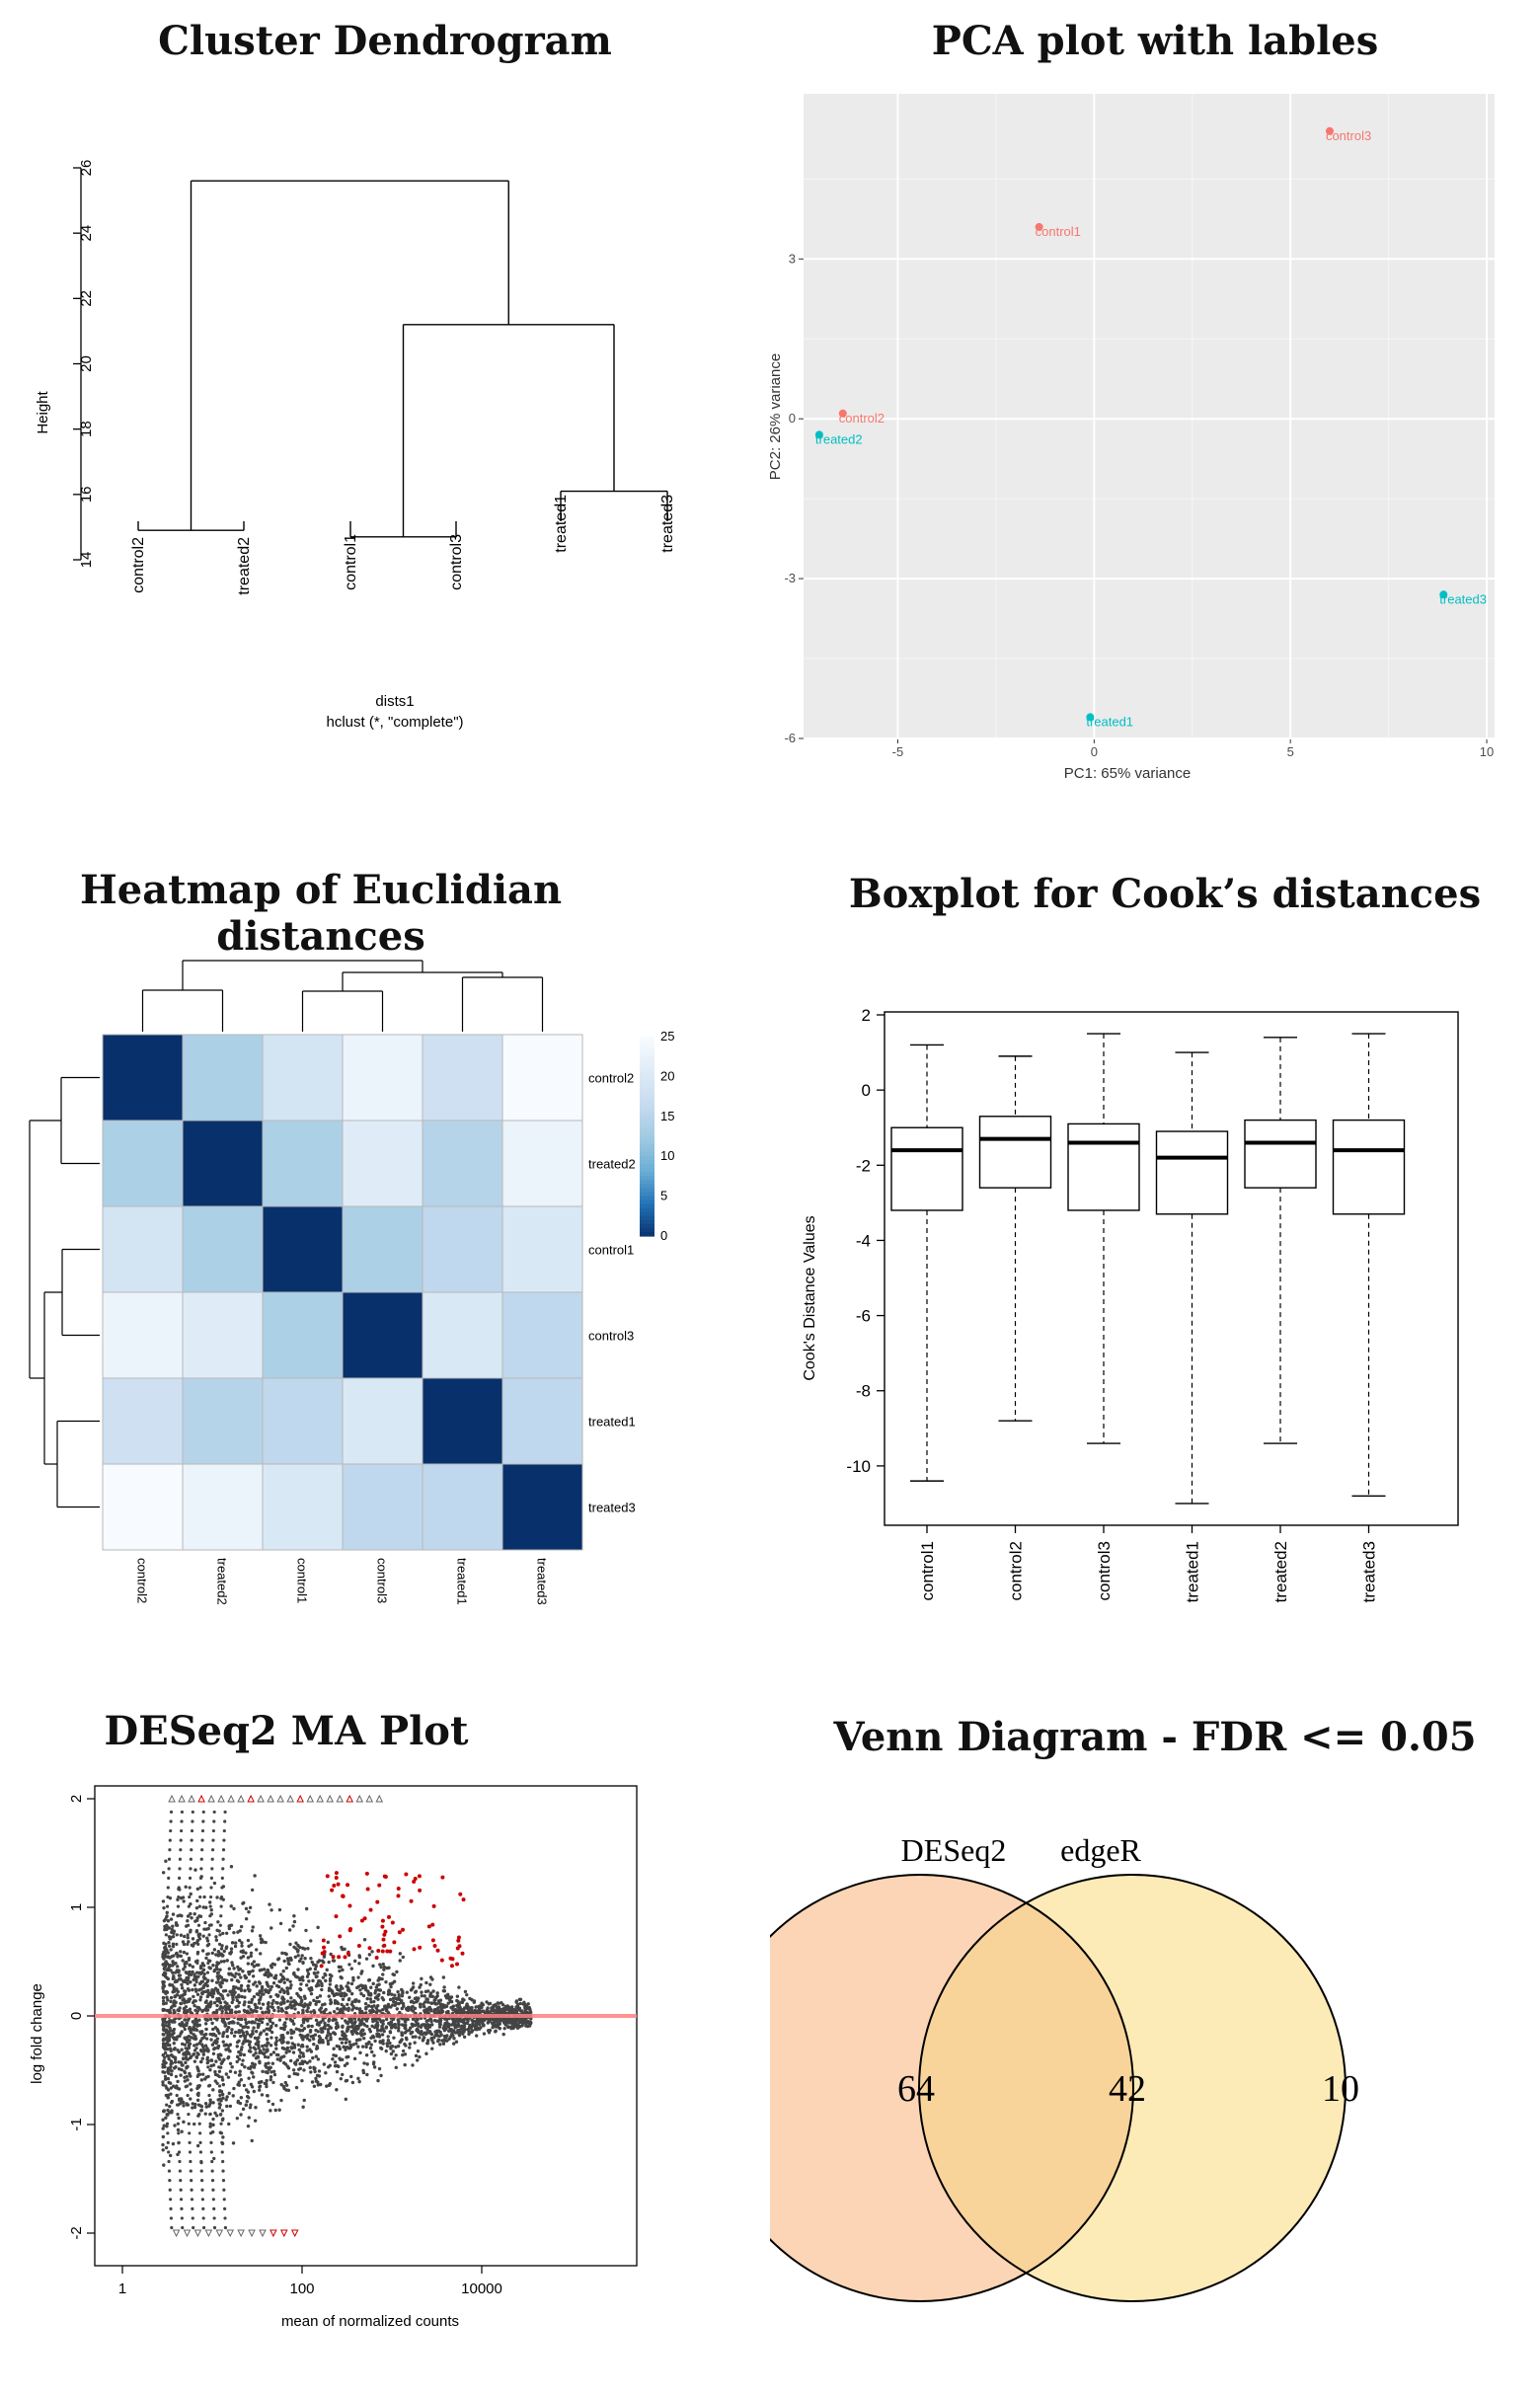 Image resolution: width=1540 pixels, height=2397 pixels. What do you see at coordinates (142, 1580) in the screenshot?
I see `heatmap-col-label: control2` at bounding box center [142, 1580].